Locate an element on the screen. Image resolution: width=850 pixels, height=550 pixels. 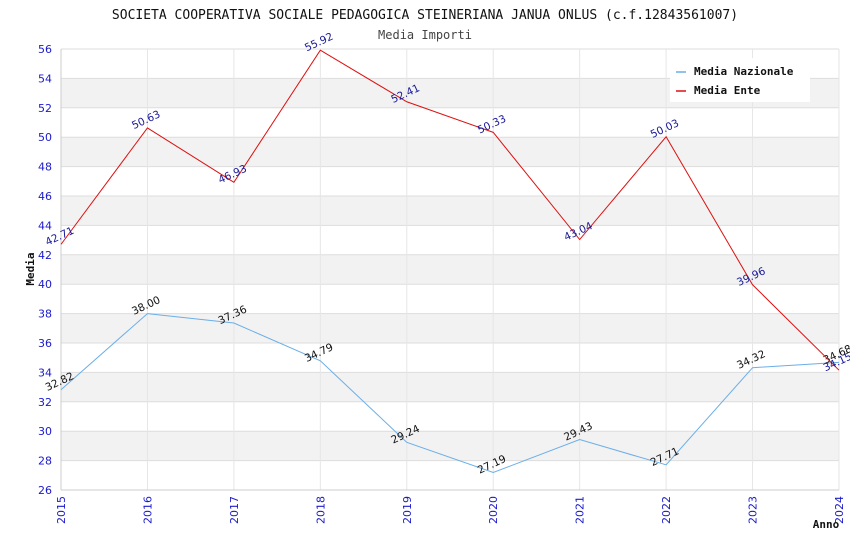
y-tick-label: 48 is located at coordinates (45, 167).